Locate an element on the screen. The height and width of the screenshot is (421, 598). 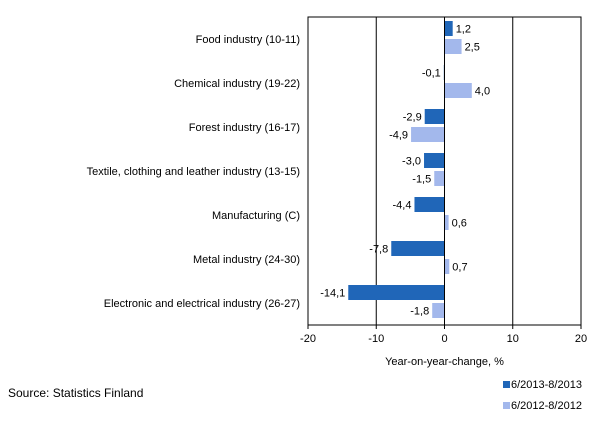
data-label: -4,4 is located at coordinates (402, 206).